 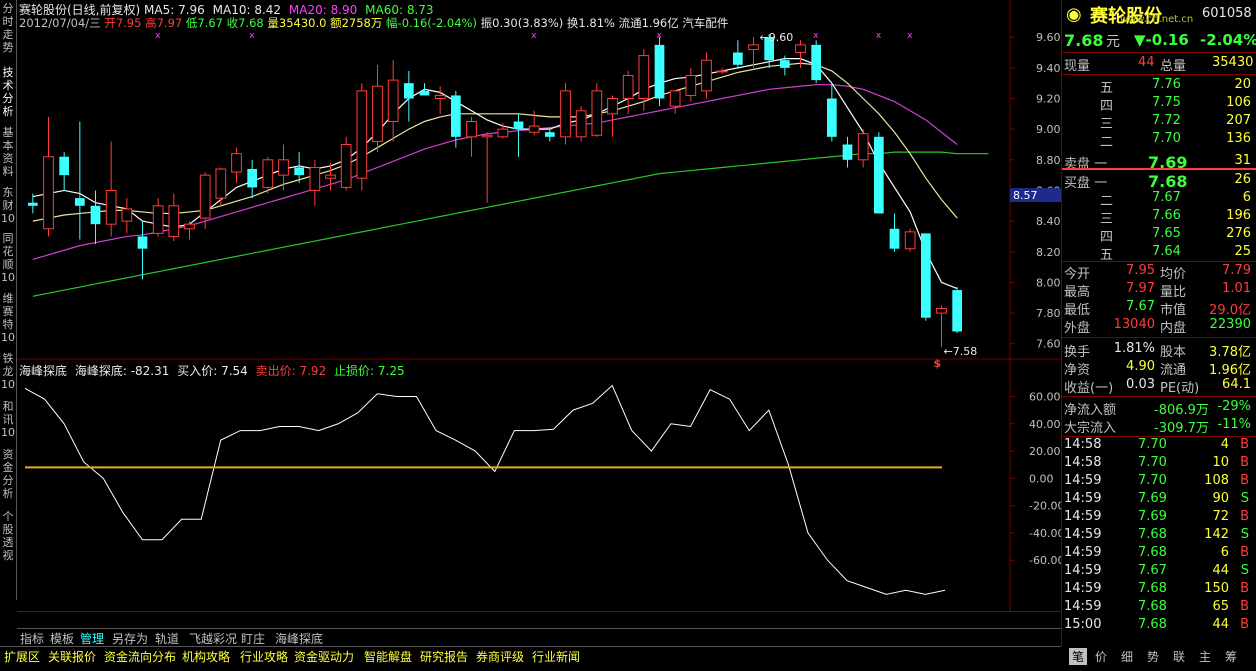 I want to click on bottom-link-2: 资金流向分布, so click(x=140, y=657).